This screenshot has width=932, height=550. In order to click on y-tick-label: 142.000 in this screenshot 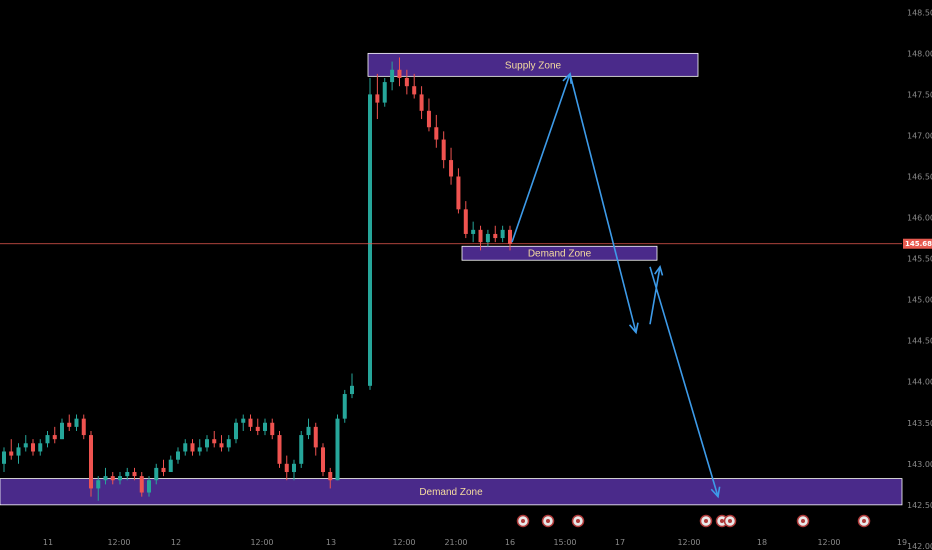, I will do `click(919, 546)`.